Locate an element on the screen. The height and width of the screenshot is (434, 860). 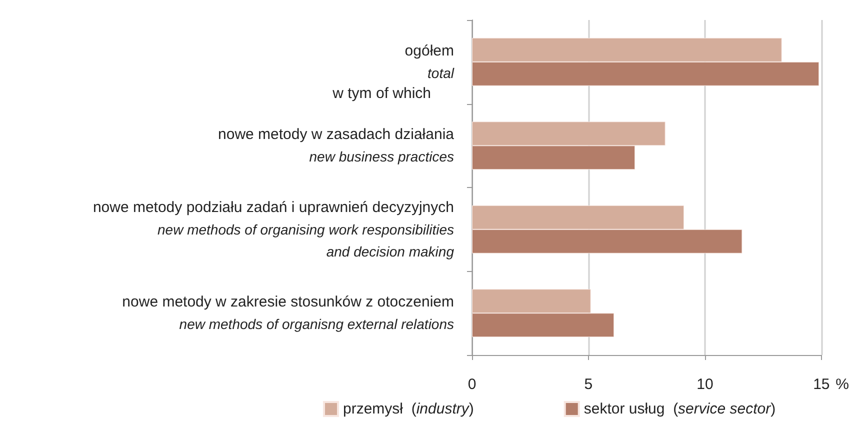
legend-label: przemysł (industry) is located at coordinates (408, 409).